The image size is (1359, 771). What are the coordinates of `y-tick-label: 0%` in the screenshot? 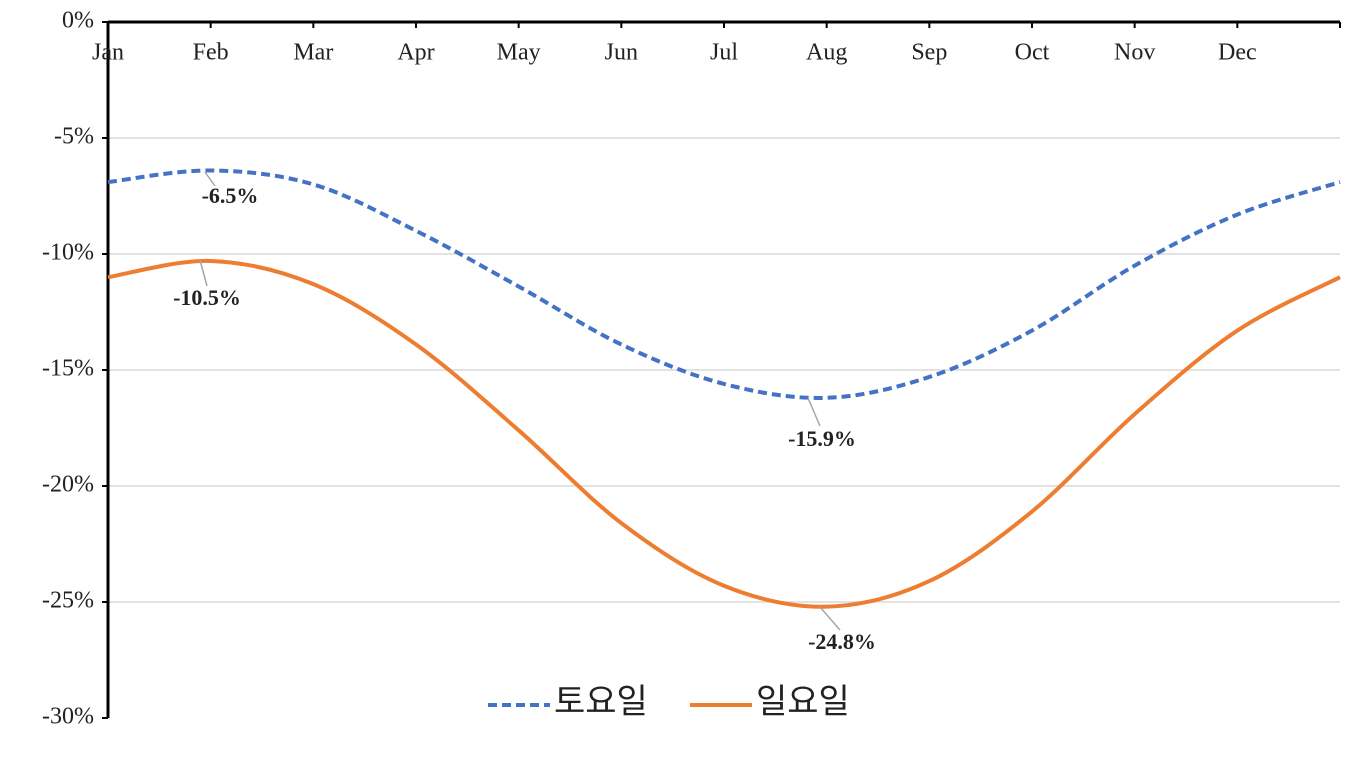 It's located at (78, 21).